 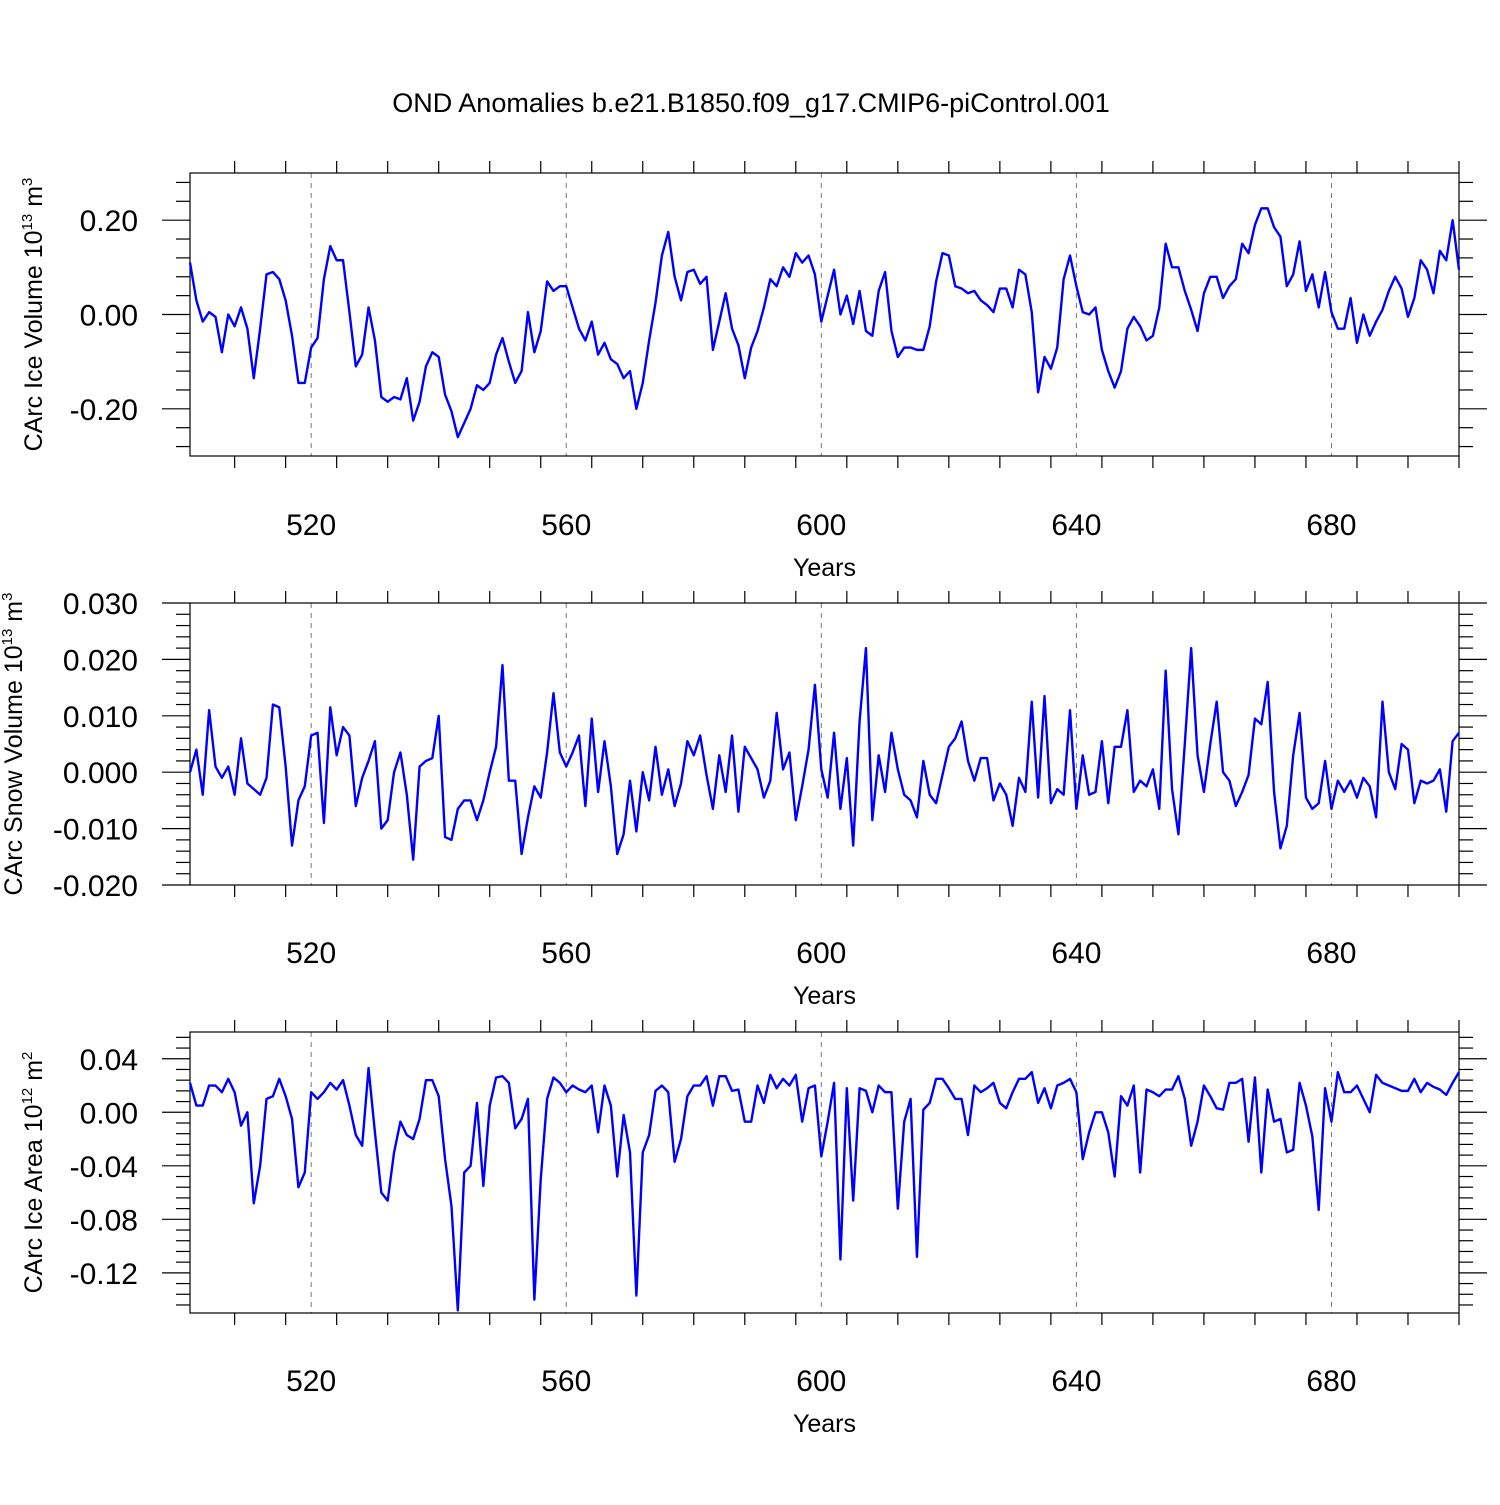 What do you see at coordinates (34, 340) in the screenshot?
I see `y-axis-title-text: CArc Ice Volume 10` at bounding box center [34, 340].